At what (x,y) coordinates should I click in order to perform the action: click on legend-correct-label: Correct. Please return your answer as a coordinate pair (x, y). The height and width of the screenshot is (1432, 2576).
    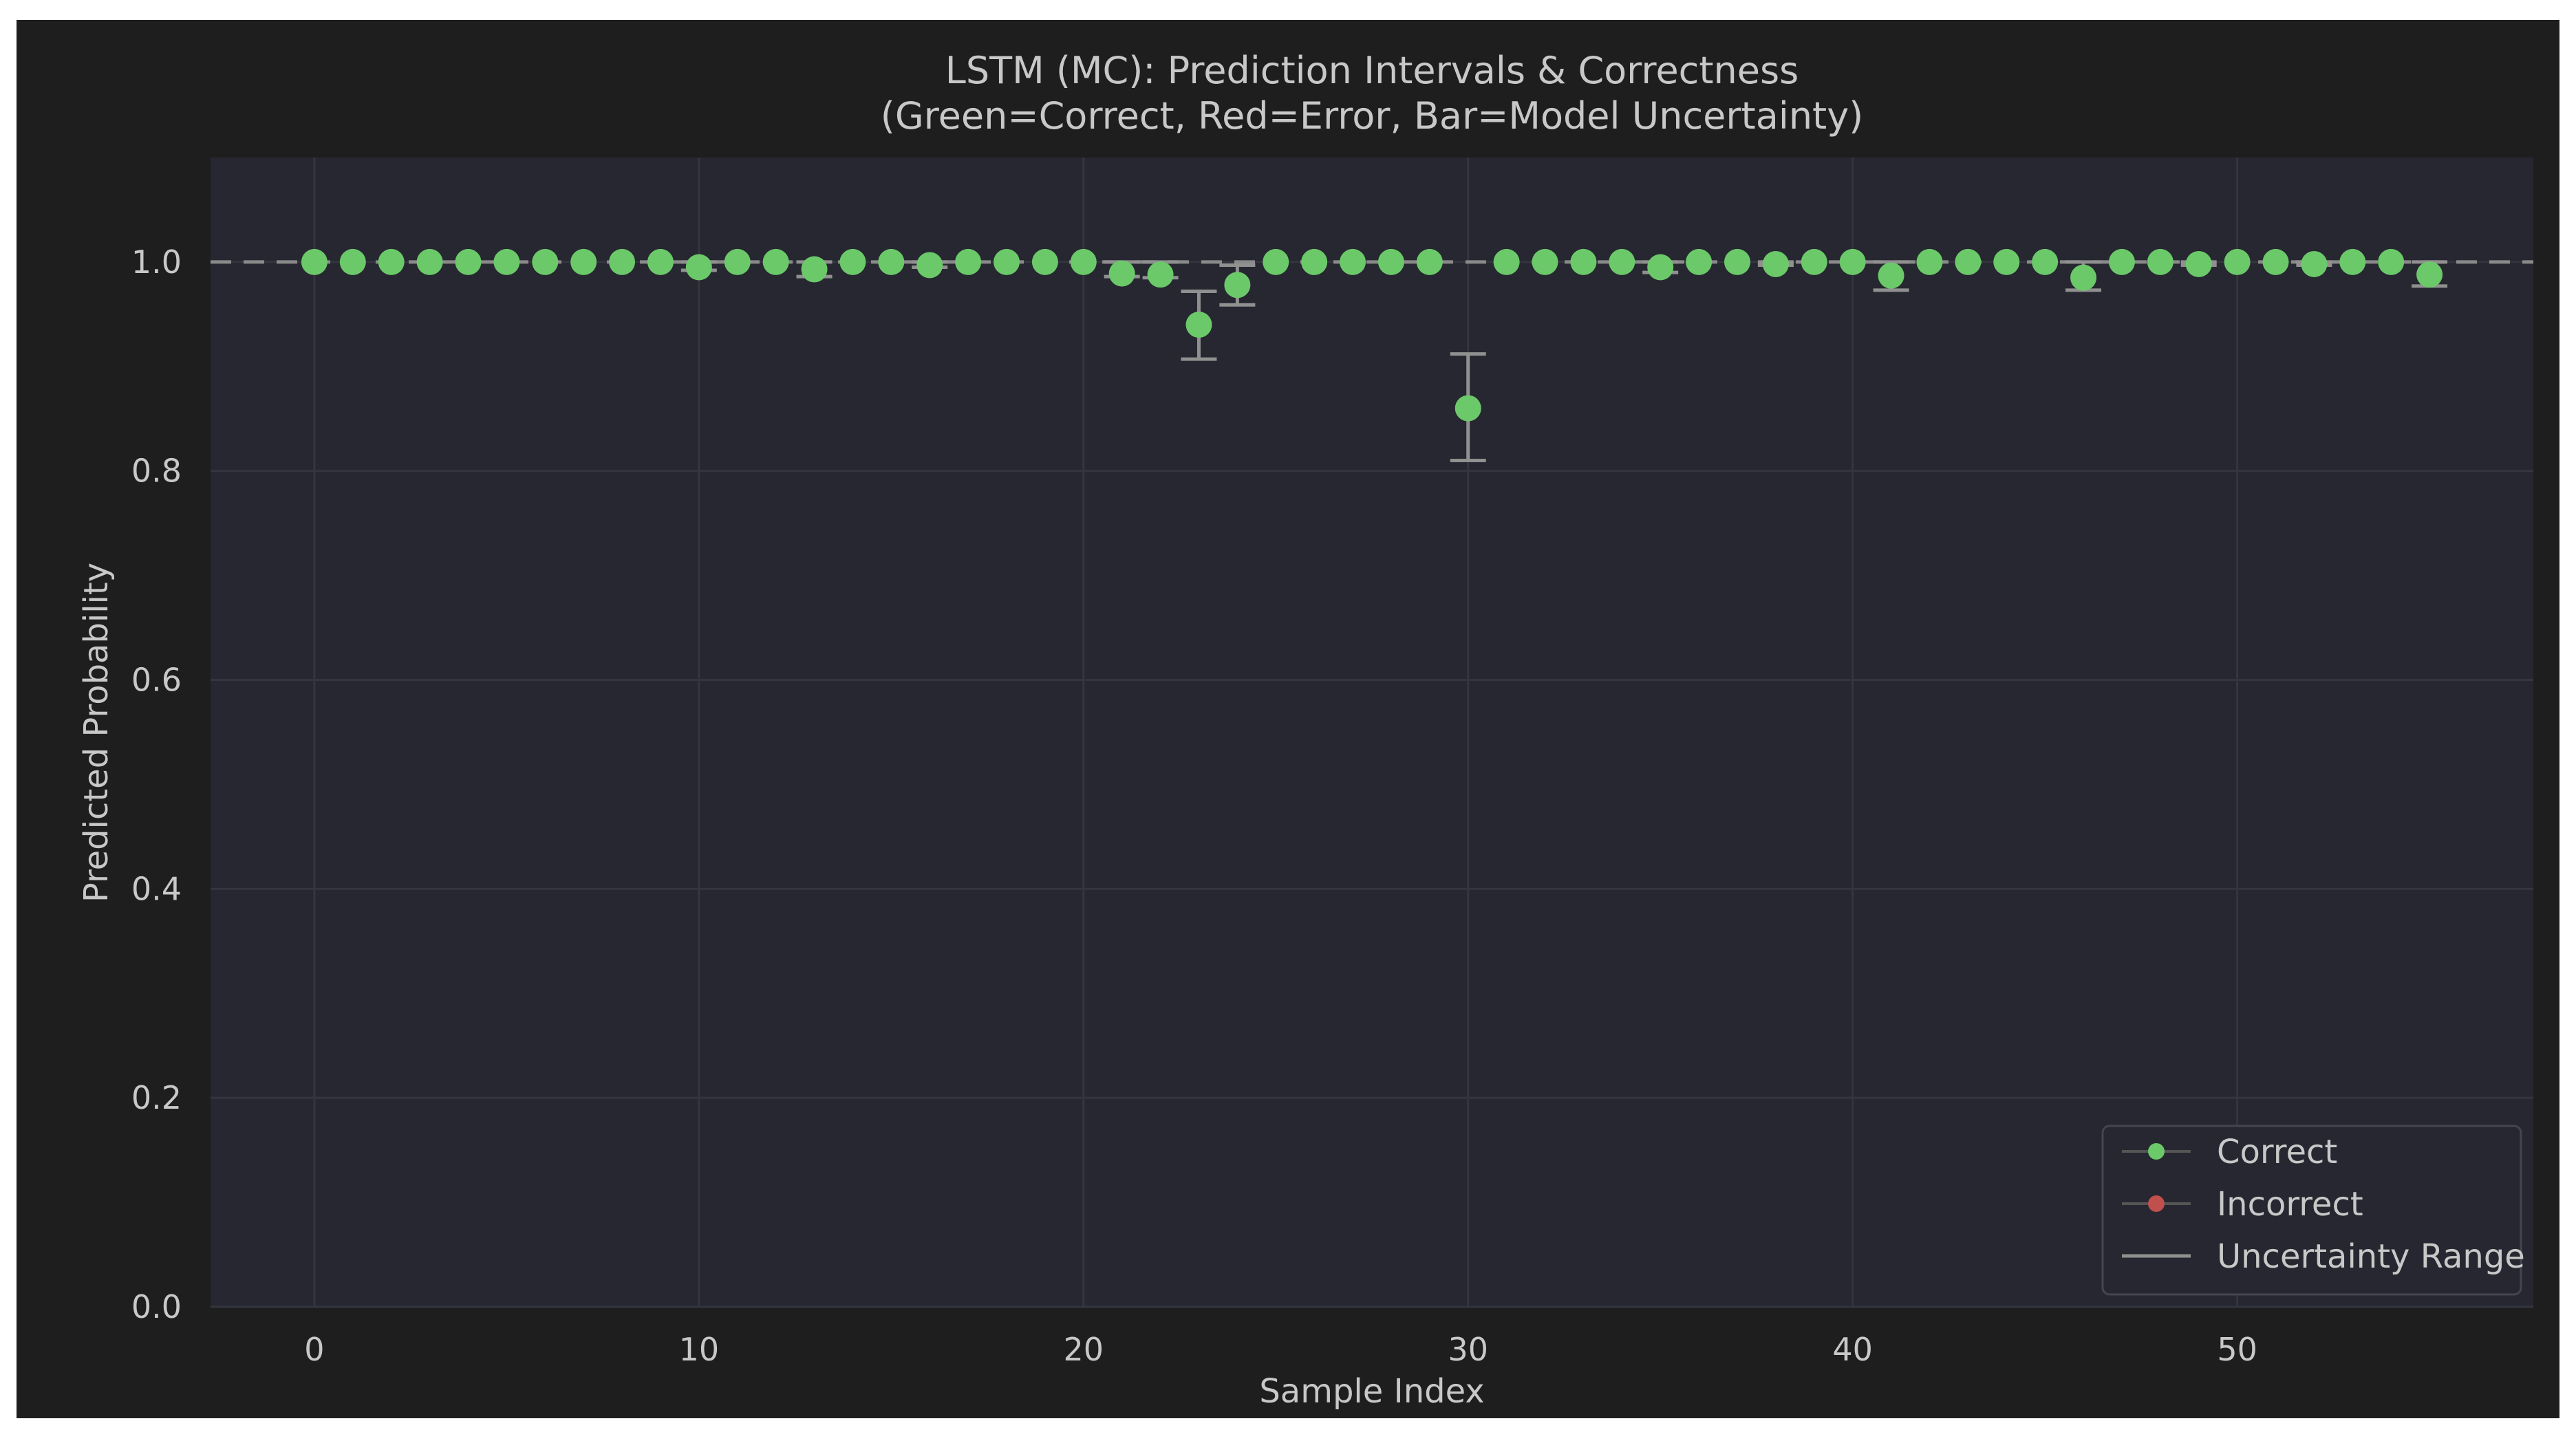
    Looking at the image, I should click on (2277, 1152).